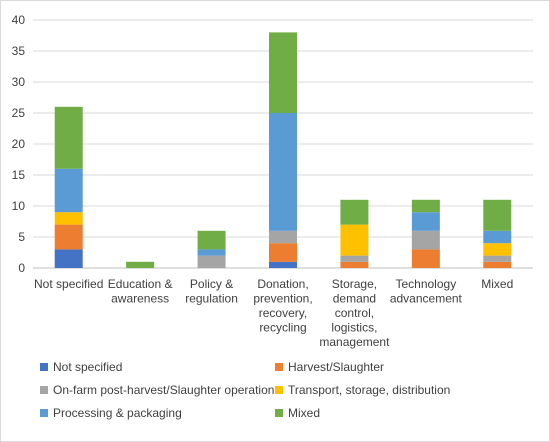  What do you see at coordinates (19, 20) in the screenshot?
I see `y-tick-label: 40` at bounding box center [19, 20].